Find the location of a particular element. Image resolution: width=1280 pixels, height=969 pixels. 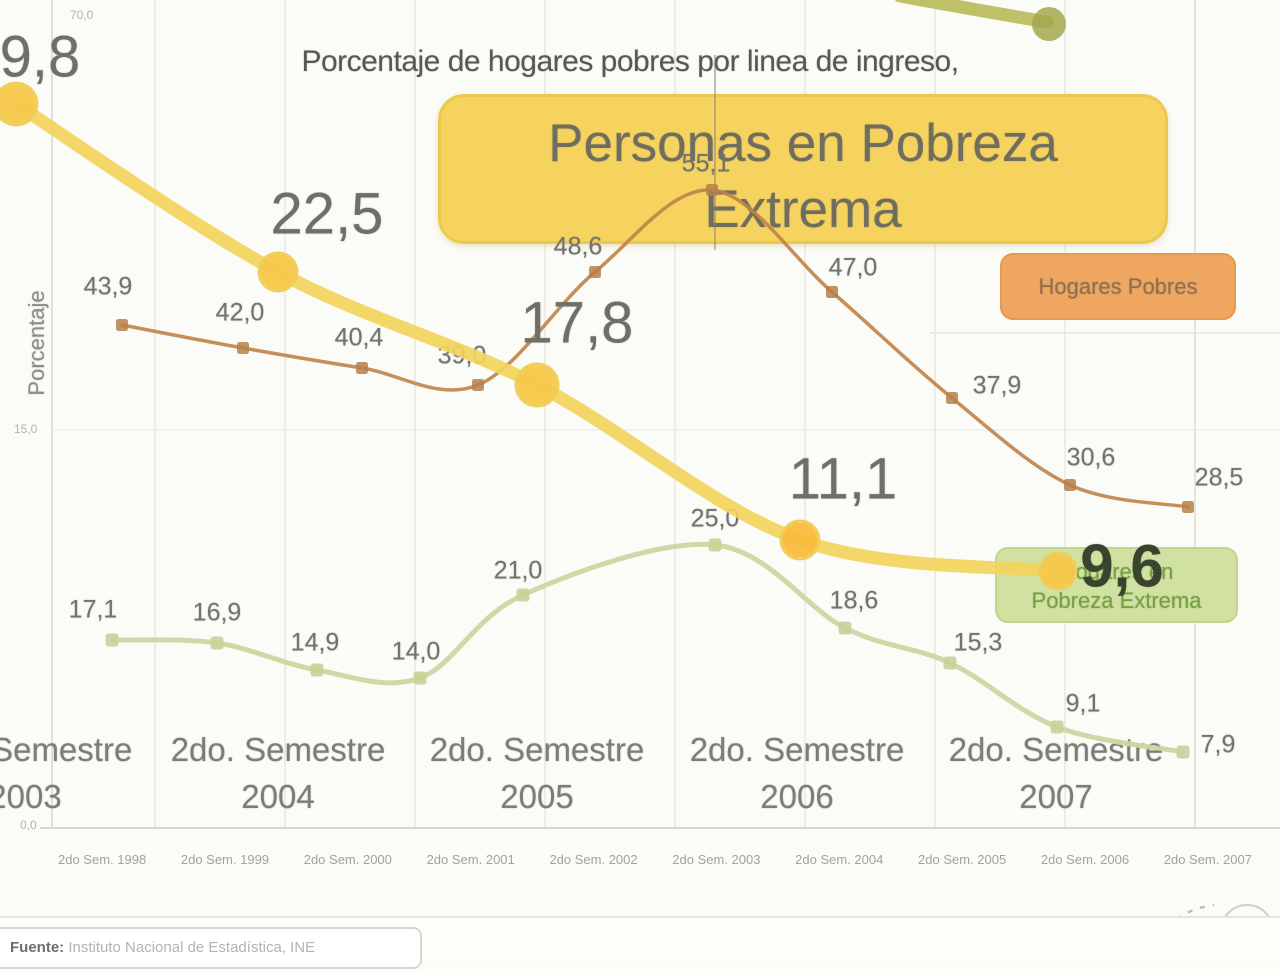

data-label-extrema-2002: 21,0 is located at coordinates (518, 570).